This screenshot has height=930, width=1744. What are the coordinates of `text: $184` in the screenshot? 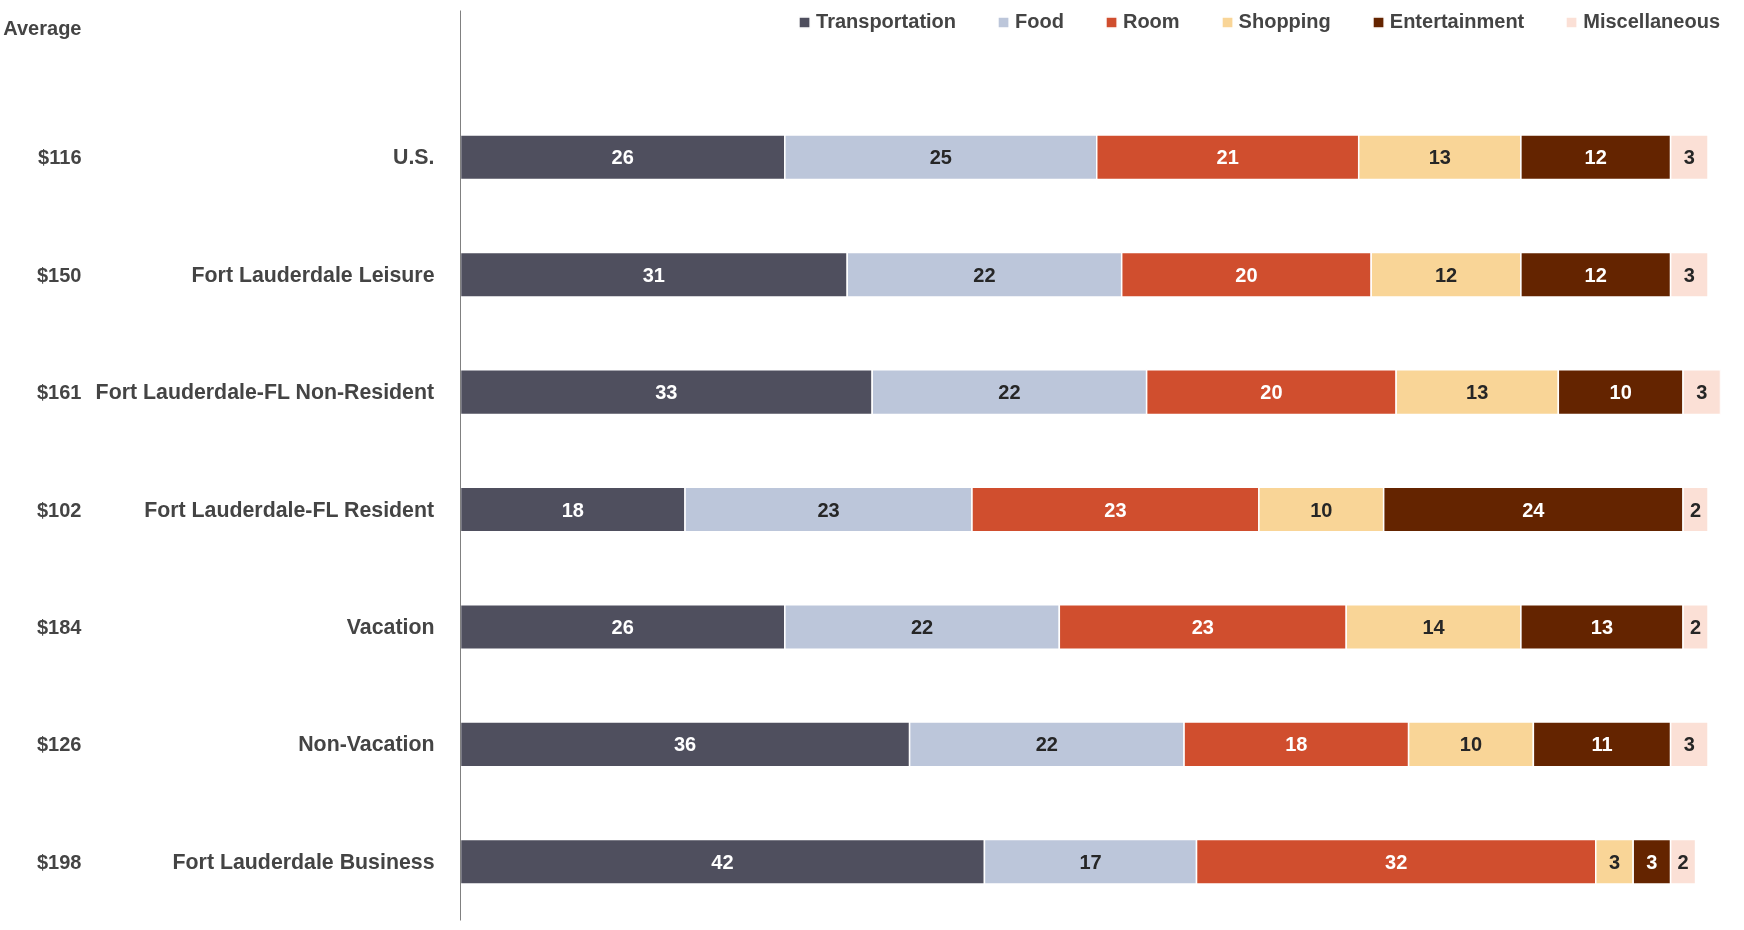 It's located at (60, 626).